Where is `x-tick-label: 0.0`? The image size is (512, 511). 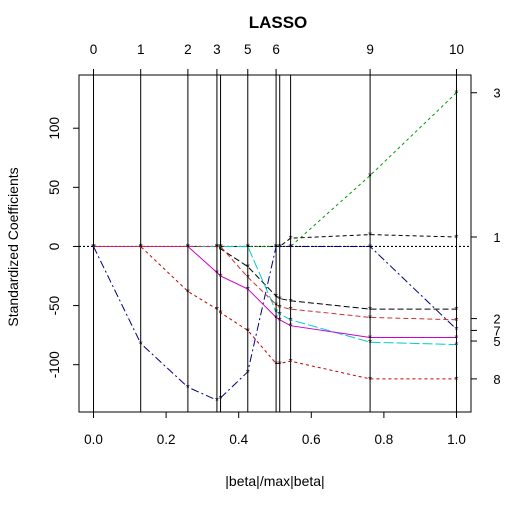 x-tick-label: 0.0 is located at coordinates (93, 439).